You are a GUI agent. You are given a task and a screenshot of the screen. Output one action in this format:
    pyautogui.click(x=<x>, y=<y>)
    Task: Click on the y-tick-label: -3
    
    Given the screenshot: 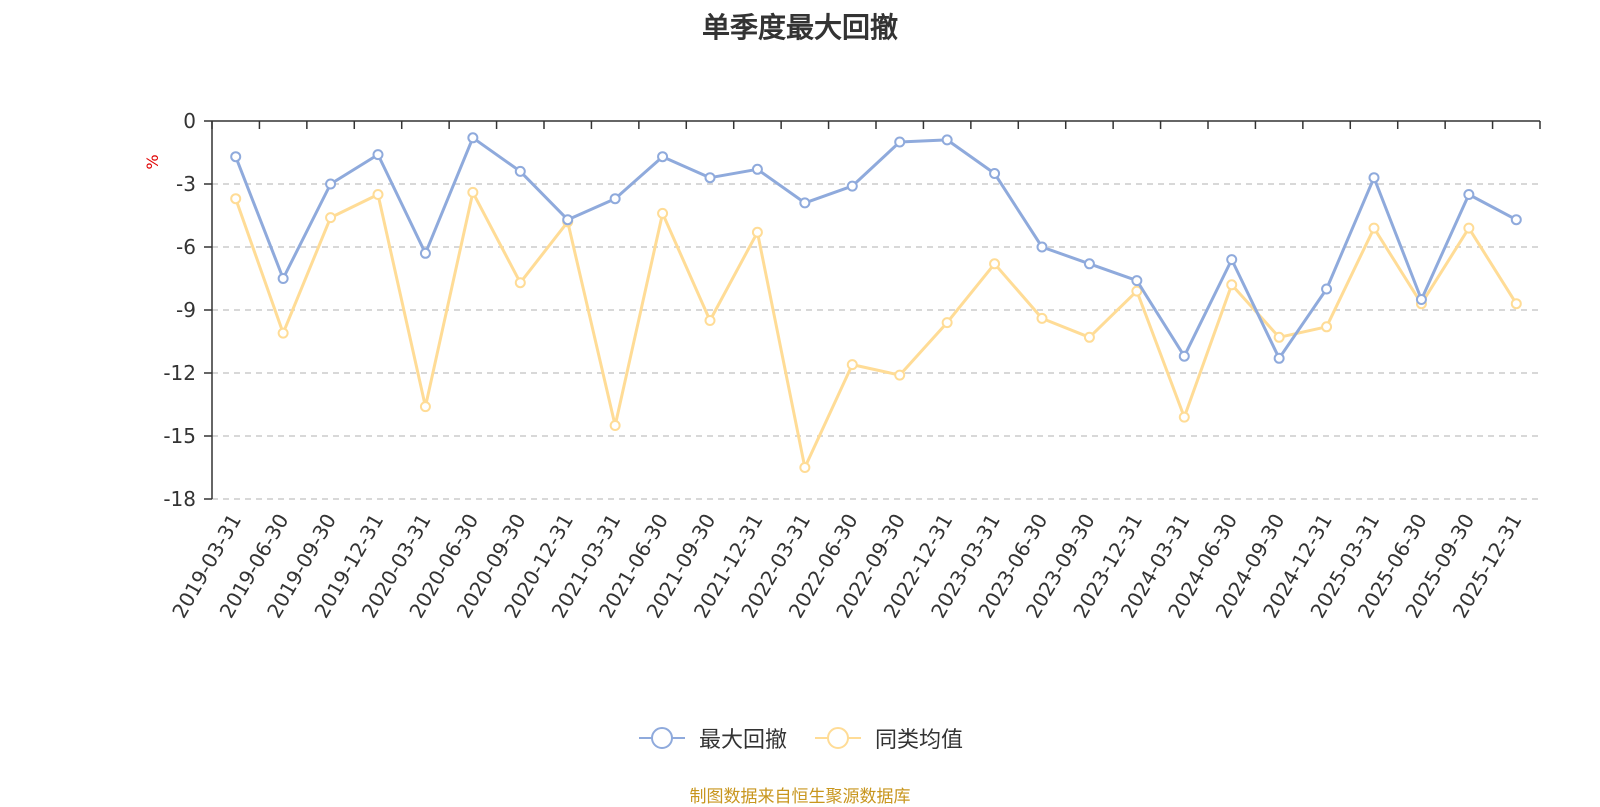 What is the action you would take?
    pyautogui.click(x=186, y=184)
    